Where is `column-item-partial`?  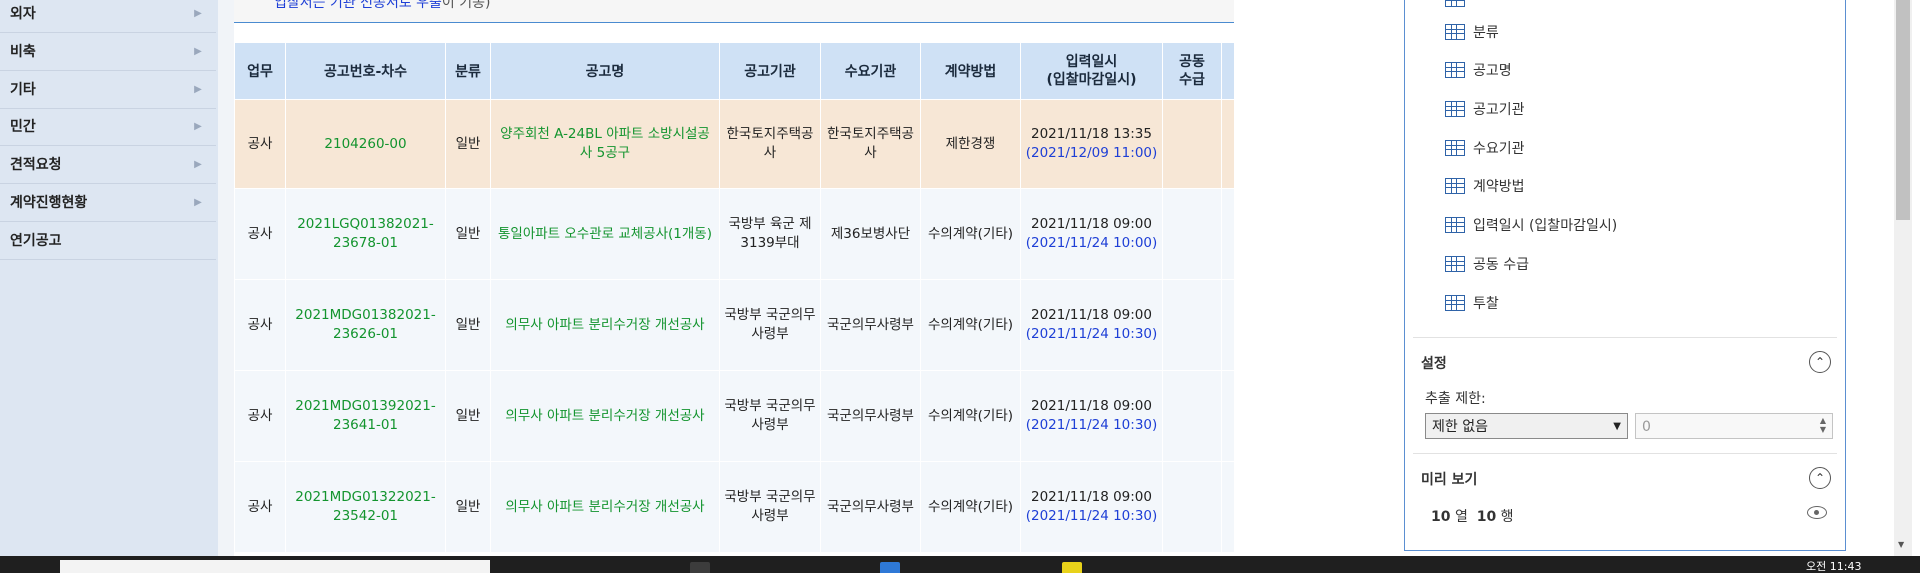
column-item-partial is located at coordinates (1459, 5).